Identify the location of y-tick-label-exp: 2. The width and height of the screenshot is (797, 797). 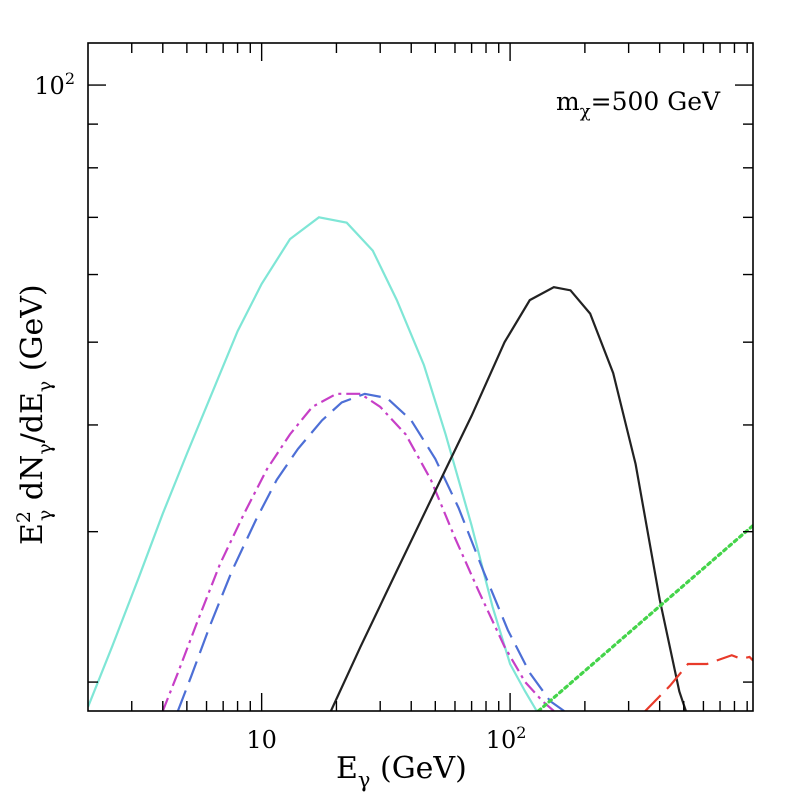
(70, 78).